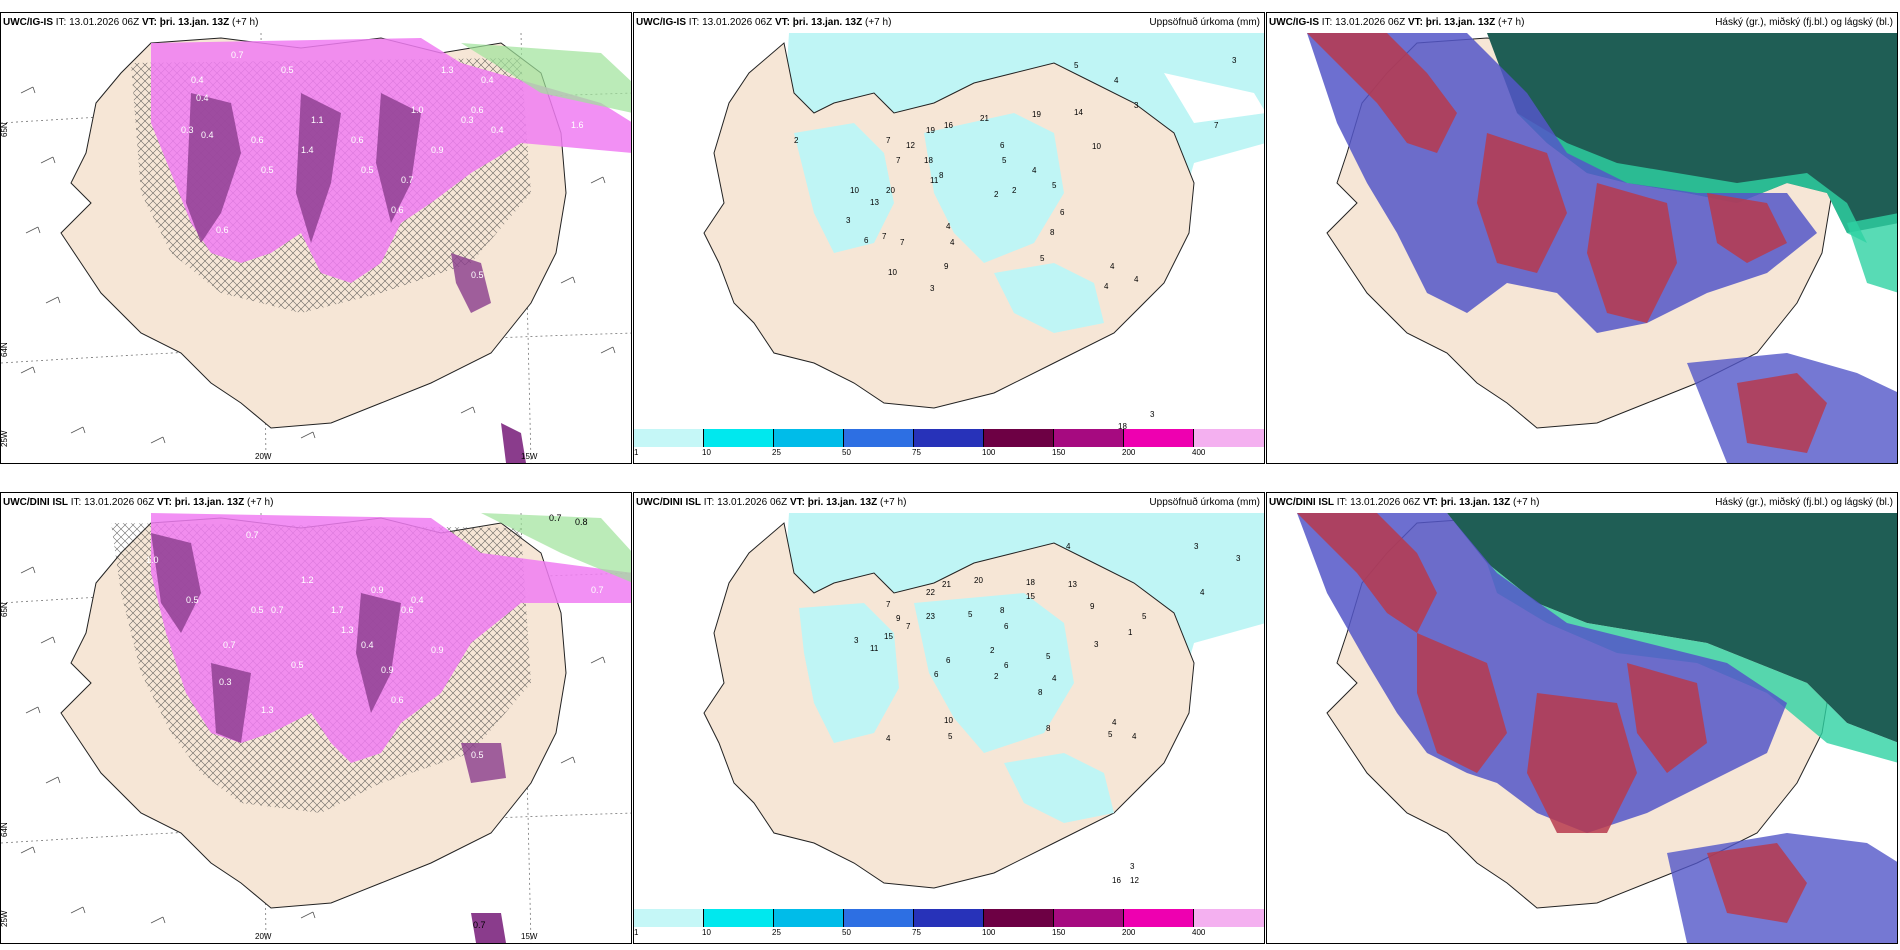 This screenshot has height=950, width=1900. What do you see at coordinates (892, 272) in the screenshot?
I see `value-label: 10` at bounding box center [892, 272].